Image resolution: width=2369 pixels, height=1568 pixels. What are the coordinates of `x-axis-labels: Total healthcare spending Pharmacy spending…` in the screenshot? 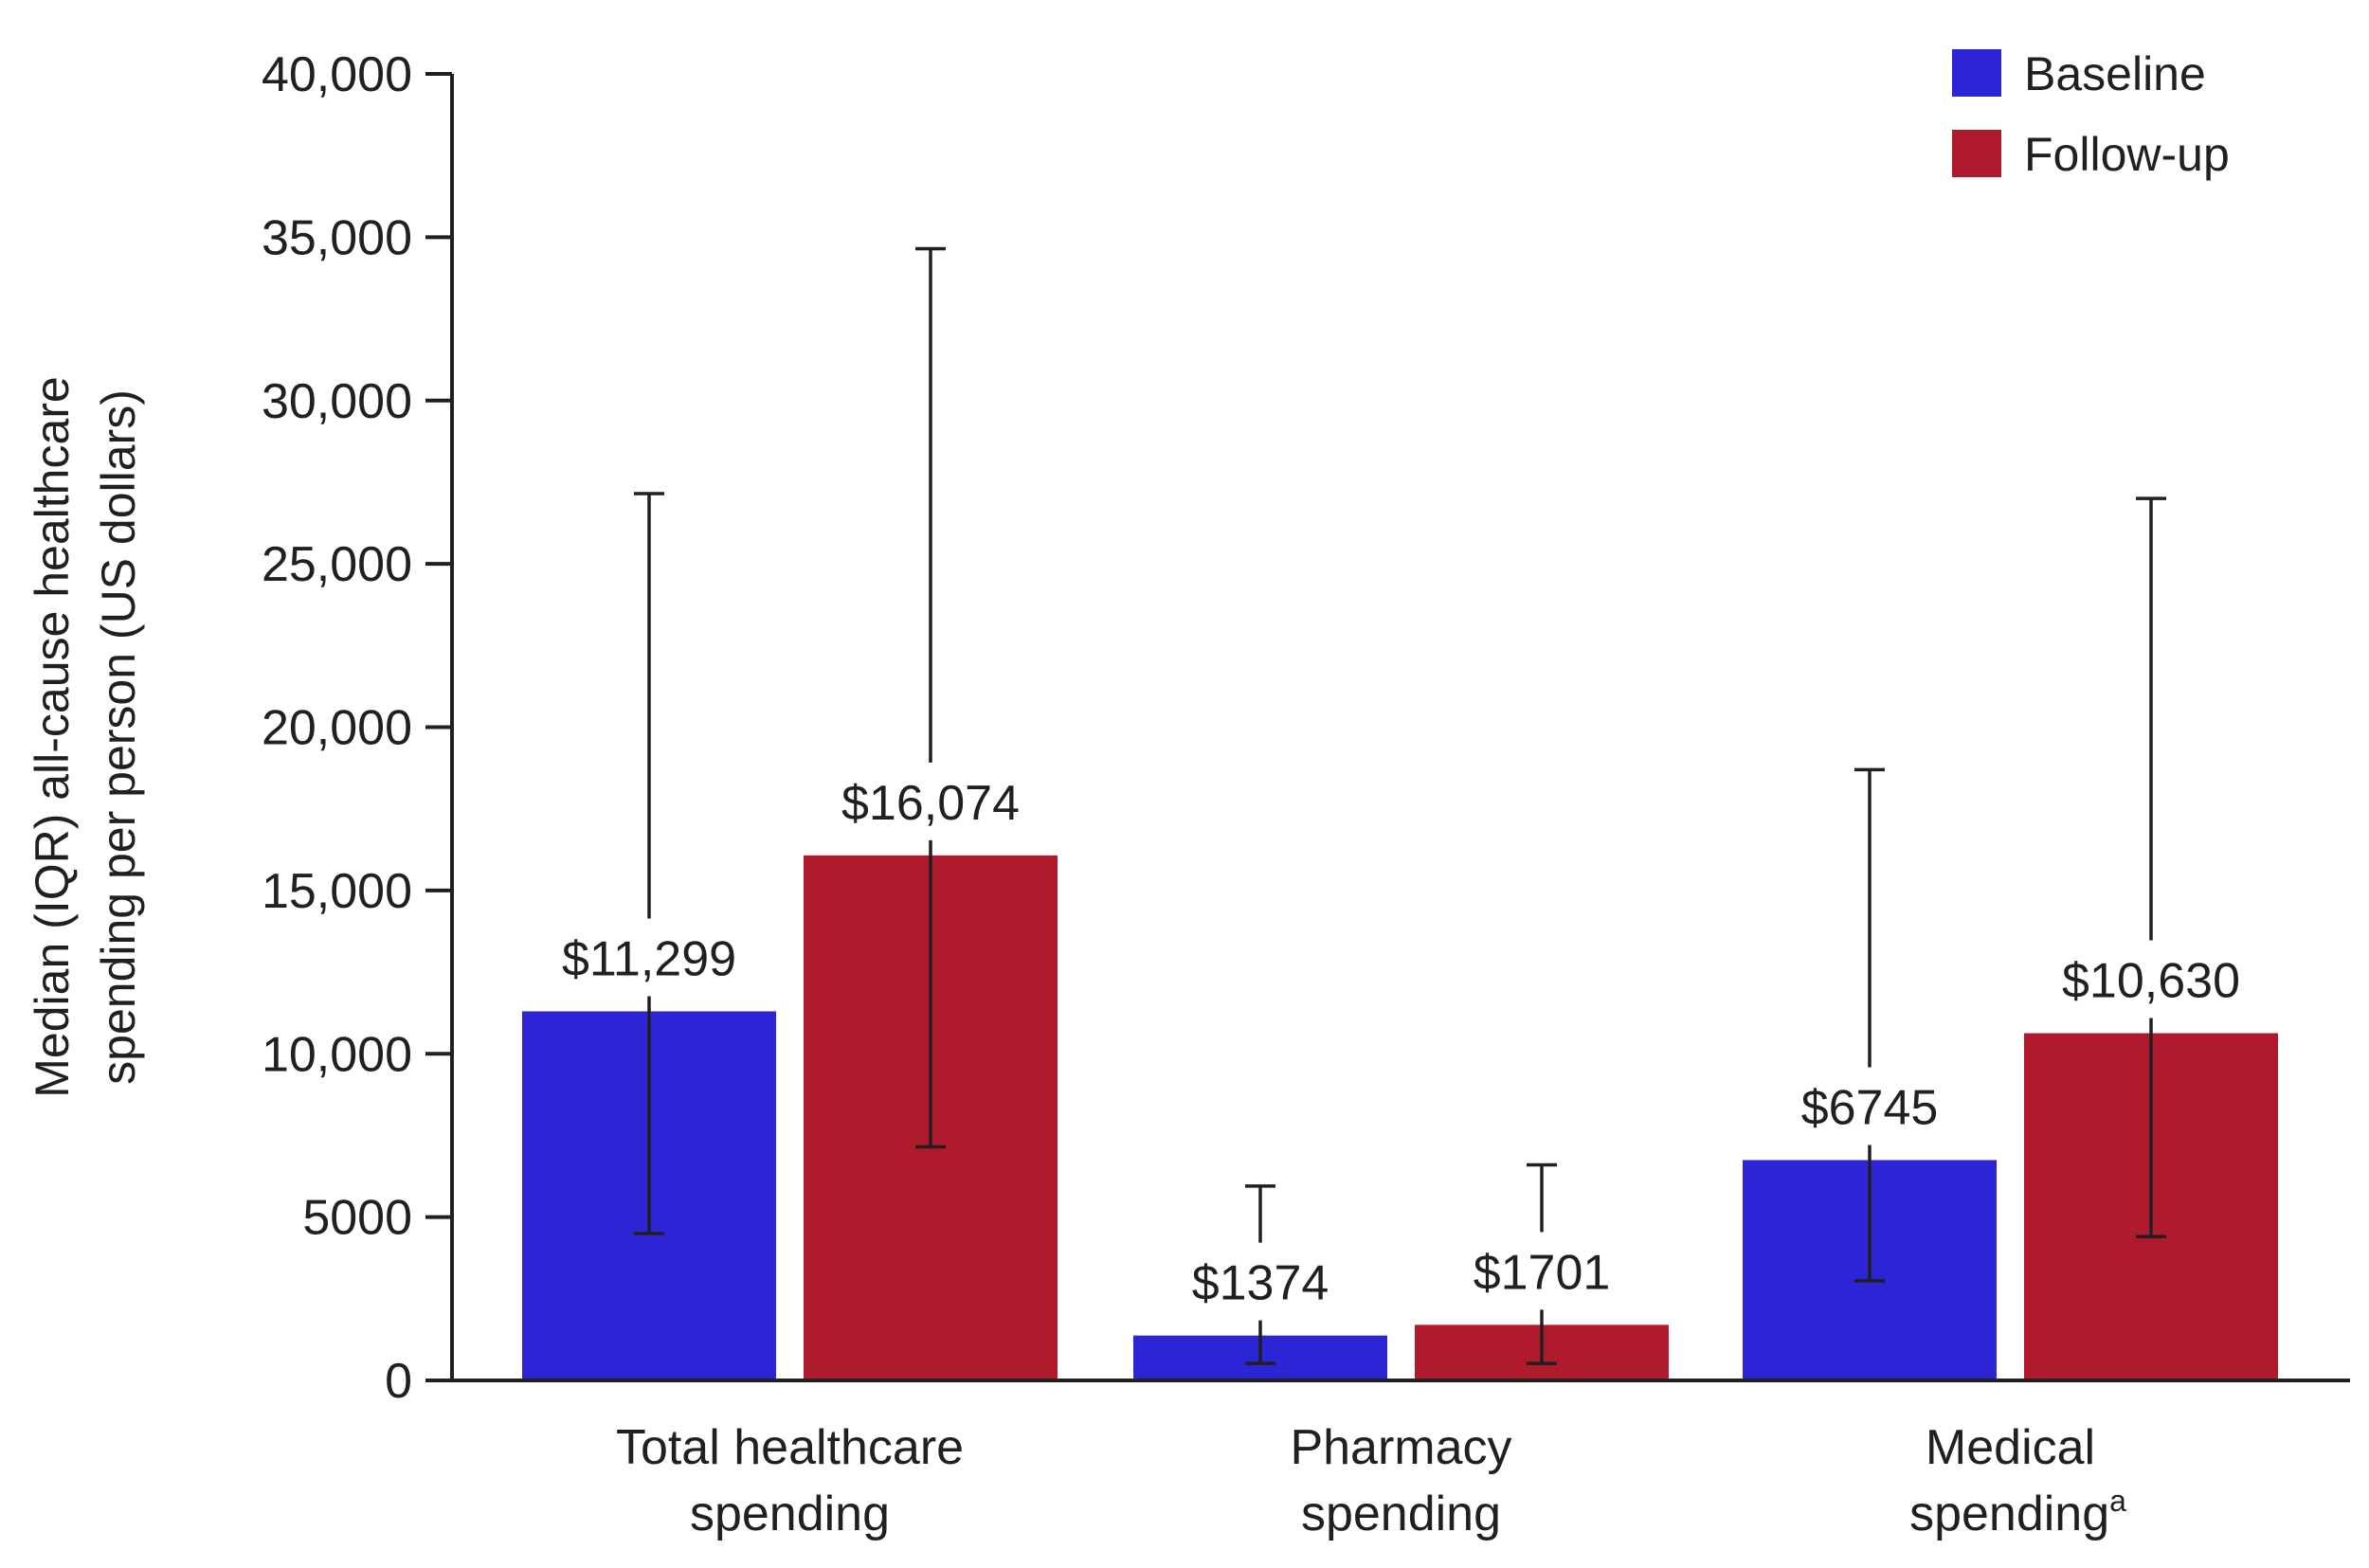 It's located at (1371, 1480).